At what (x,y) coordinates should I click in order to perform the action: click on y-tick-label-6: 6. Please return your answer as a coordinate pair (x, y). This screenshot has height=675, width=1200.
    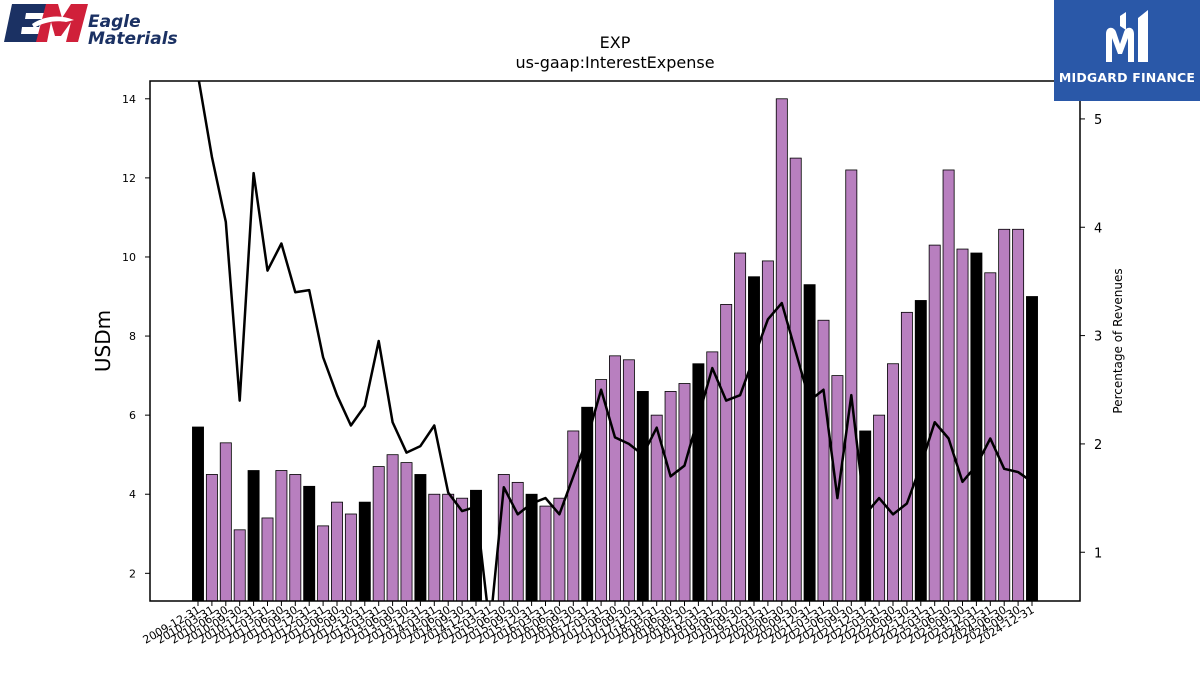
    Looking at the image, I should click on (132, 415).